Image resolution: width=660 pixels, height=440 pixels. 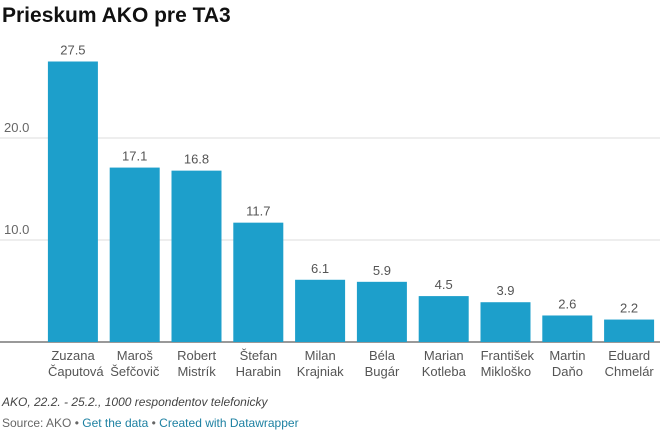 What do you see at coordinates (134, 156) in the screenshot?
I see `value-label: 17.1` at bounding box center [134, 156].